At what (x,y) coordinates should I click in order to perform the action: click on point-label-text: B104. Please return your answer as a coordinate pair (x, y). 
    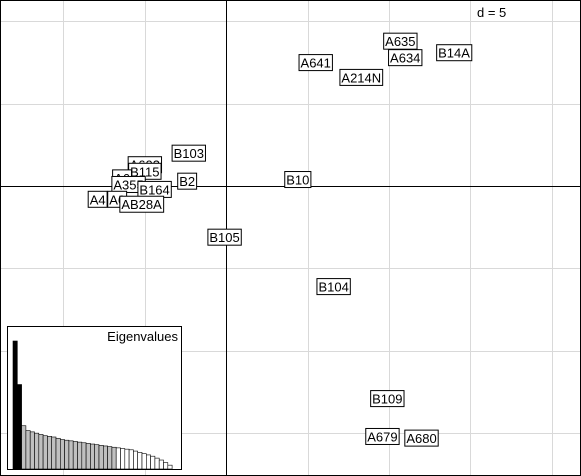
    Looking at the image, I should click on (333, 287).